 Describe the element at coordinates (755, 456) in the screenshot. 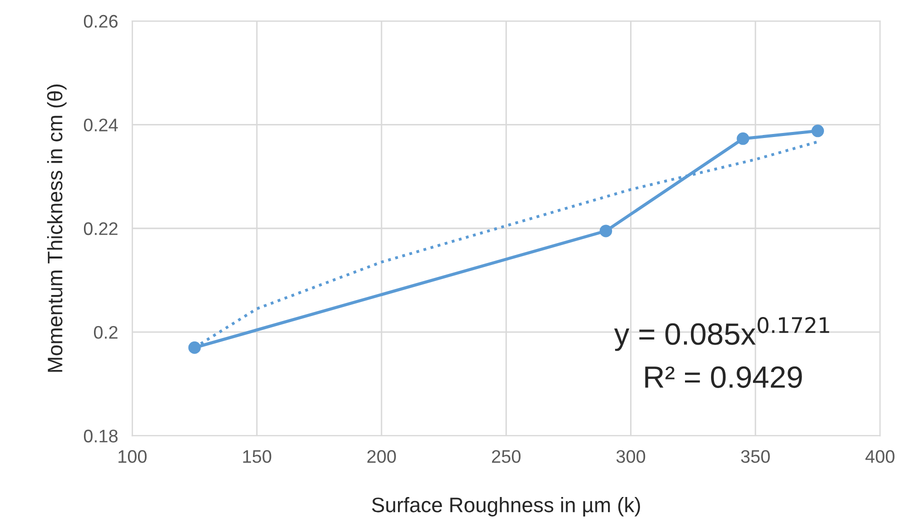

I see `x-tick-label: 350` at that location.